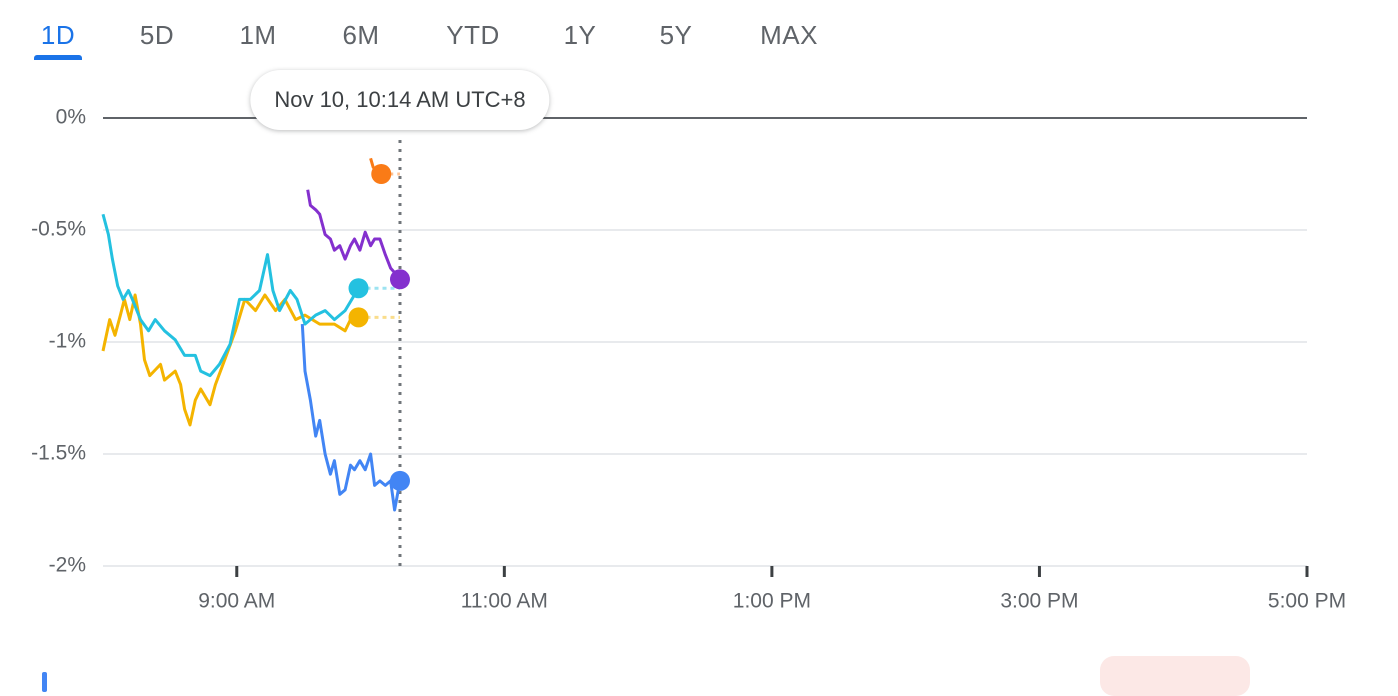  What do you see at coordinates (71, 117) in the screenshot?
I see `y-tick-label: 0%` at bounding box center [71, 117].